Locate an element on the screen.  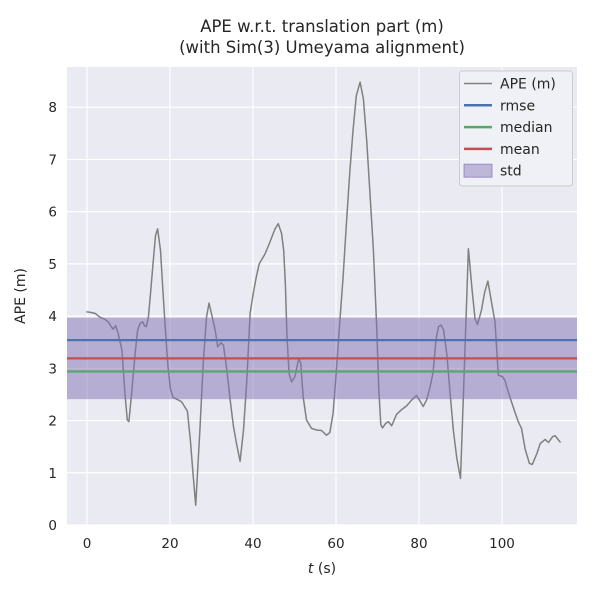
chart-title-line1: APE w.r.t. translation part (m) is located at coordinates (322, 26).